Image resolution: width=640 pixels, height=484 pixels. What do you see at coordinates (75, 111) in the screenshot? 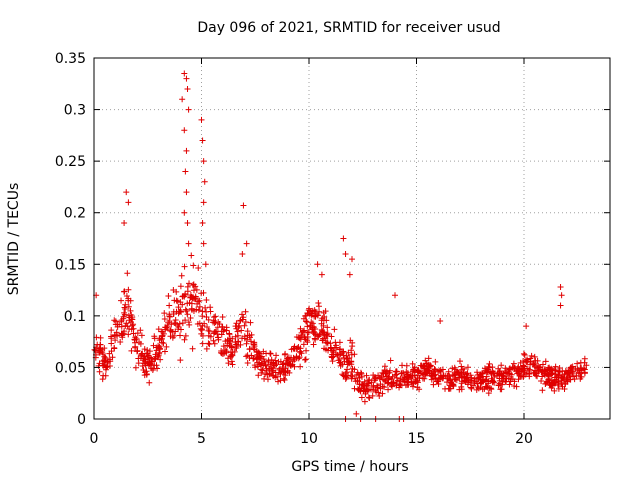
I see `y-tick-label: 0.3` at bounding box center [75, 111].